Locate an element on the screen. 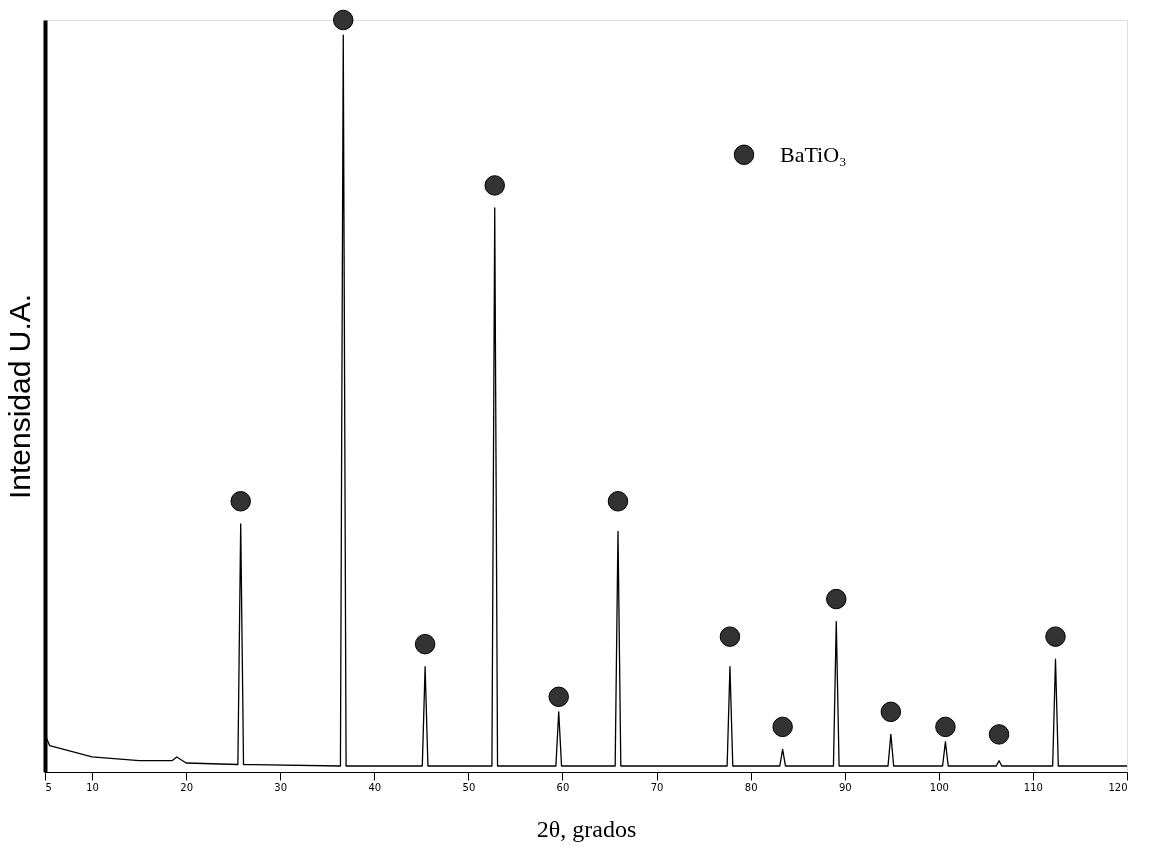 This screenshot has height=856, width=1153. x-tick-label: 80 is located at coordinates (751, 787).